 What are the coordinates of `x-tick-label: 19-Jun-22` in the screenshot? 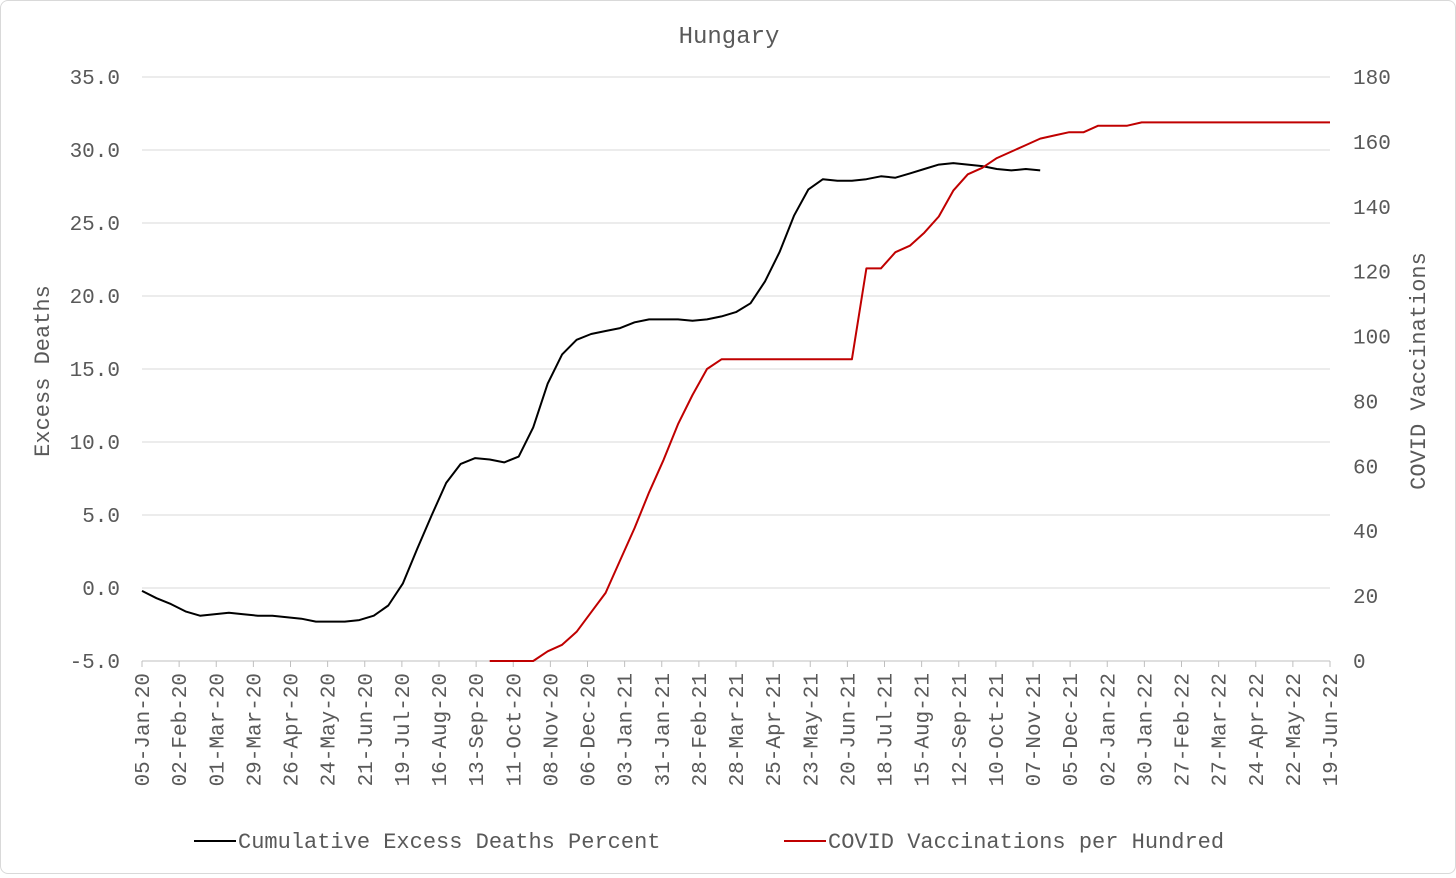 It's located at (1332, 729).